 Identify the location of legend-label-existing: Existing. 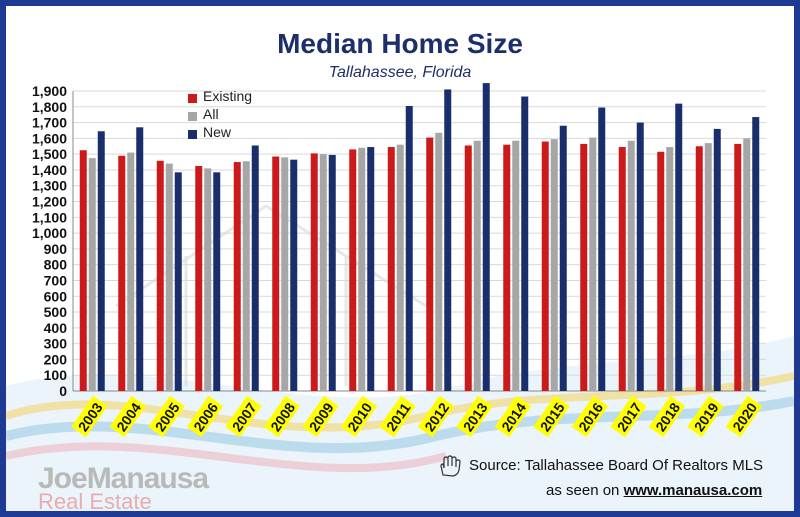
(228, 96).